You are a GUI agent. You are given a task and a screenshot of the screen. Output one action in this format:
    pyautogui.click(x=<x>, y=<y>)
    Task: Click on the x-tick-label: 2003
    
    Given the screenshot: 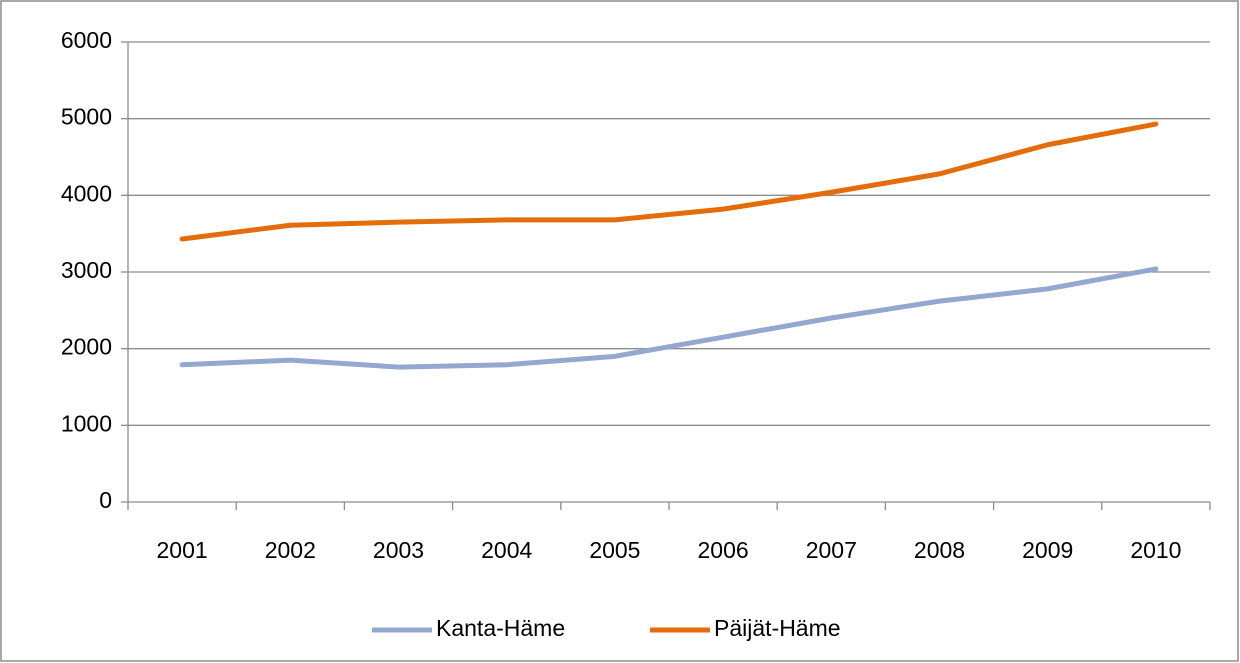 What is the action you would take?
    pyautogui.click(x=398, y=550)
    